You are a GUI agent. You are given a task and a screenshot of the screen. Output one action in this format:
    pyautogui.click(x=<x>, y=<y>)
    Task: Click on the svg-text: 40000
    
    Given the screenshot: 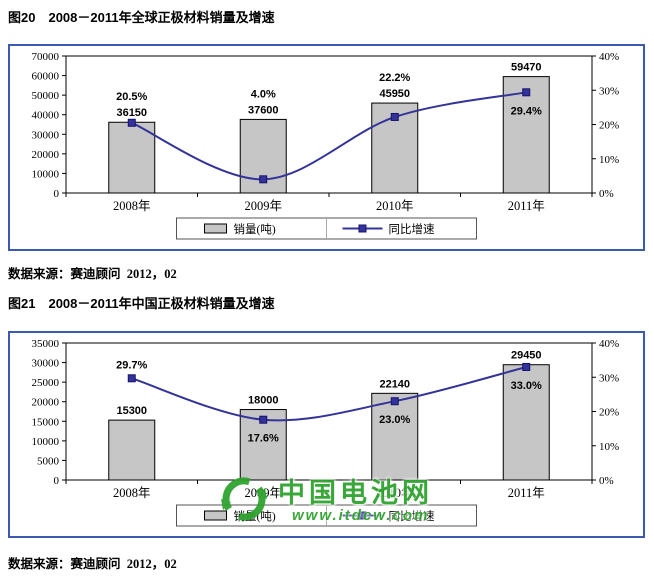 What is the action you would take?
    pyautogui.click(x=46, y=116)
    